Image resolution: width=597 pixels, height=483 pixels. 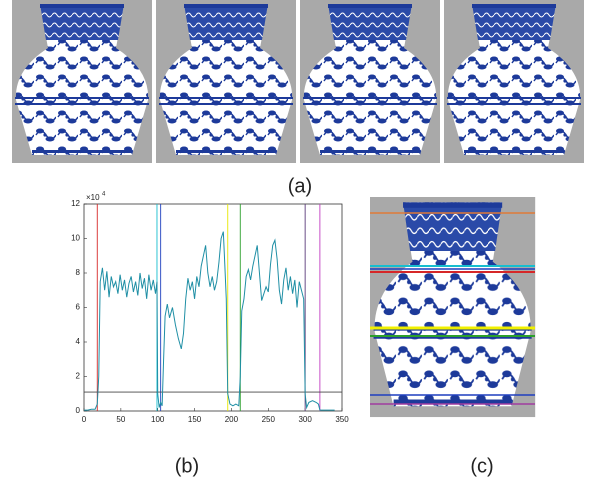 What do you see at coordinates (305, 419) in the screenshot?
I see `x-tick-label: 300` at bounding box center [305, 419].